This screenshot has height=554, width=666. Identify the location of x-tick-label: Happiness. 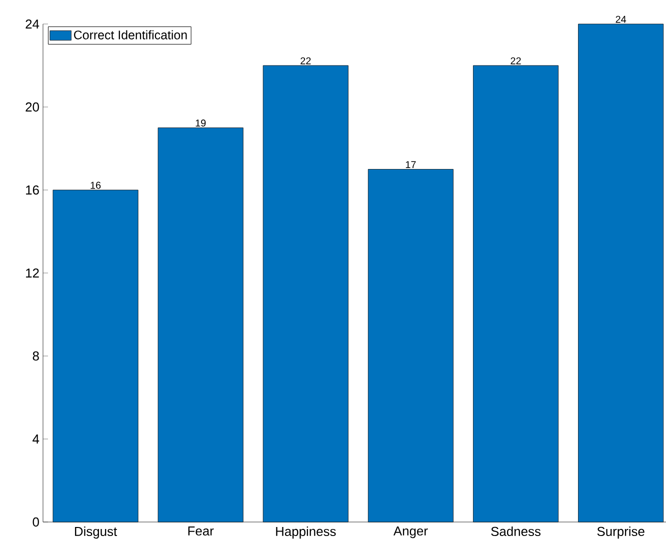
(306, 532).